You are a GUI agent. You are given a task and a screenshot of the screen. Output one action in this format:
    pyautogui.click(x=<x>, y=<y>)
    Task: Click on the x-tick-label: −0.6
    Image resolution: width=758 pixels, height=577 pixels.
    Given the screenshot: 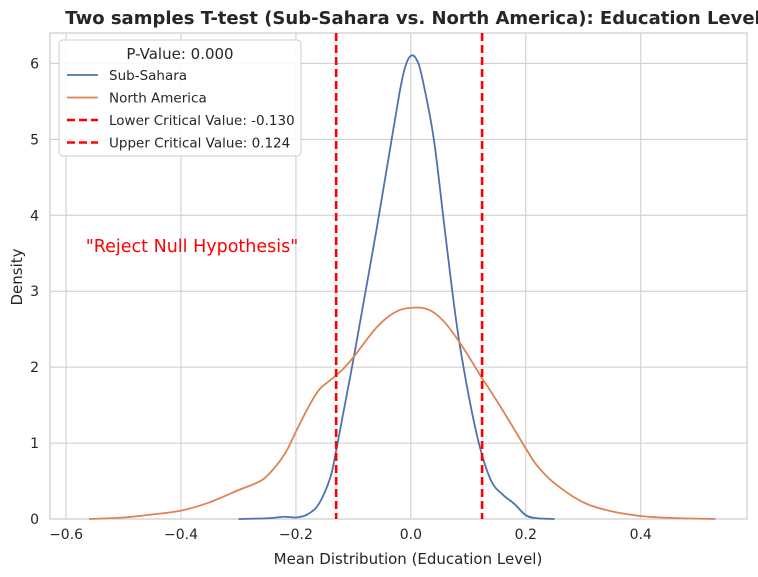 What is the action you would take?
    pyautogui.click(x=66, y=535)
    